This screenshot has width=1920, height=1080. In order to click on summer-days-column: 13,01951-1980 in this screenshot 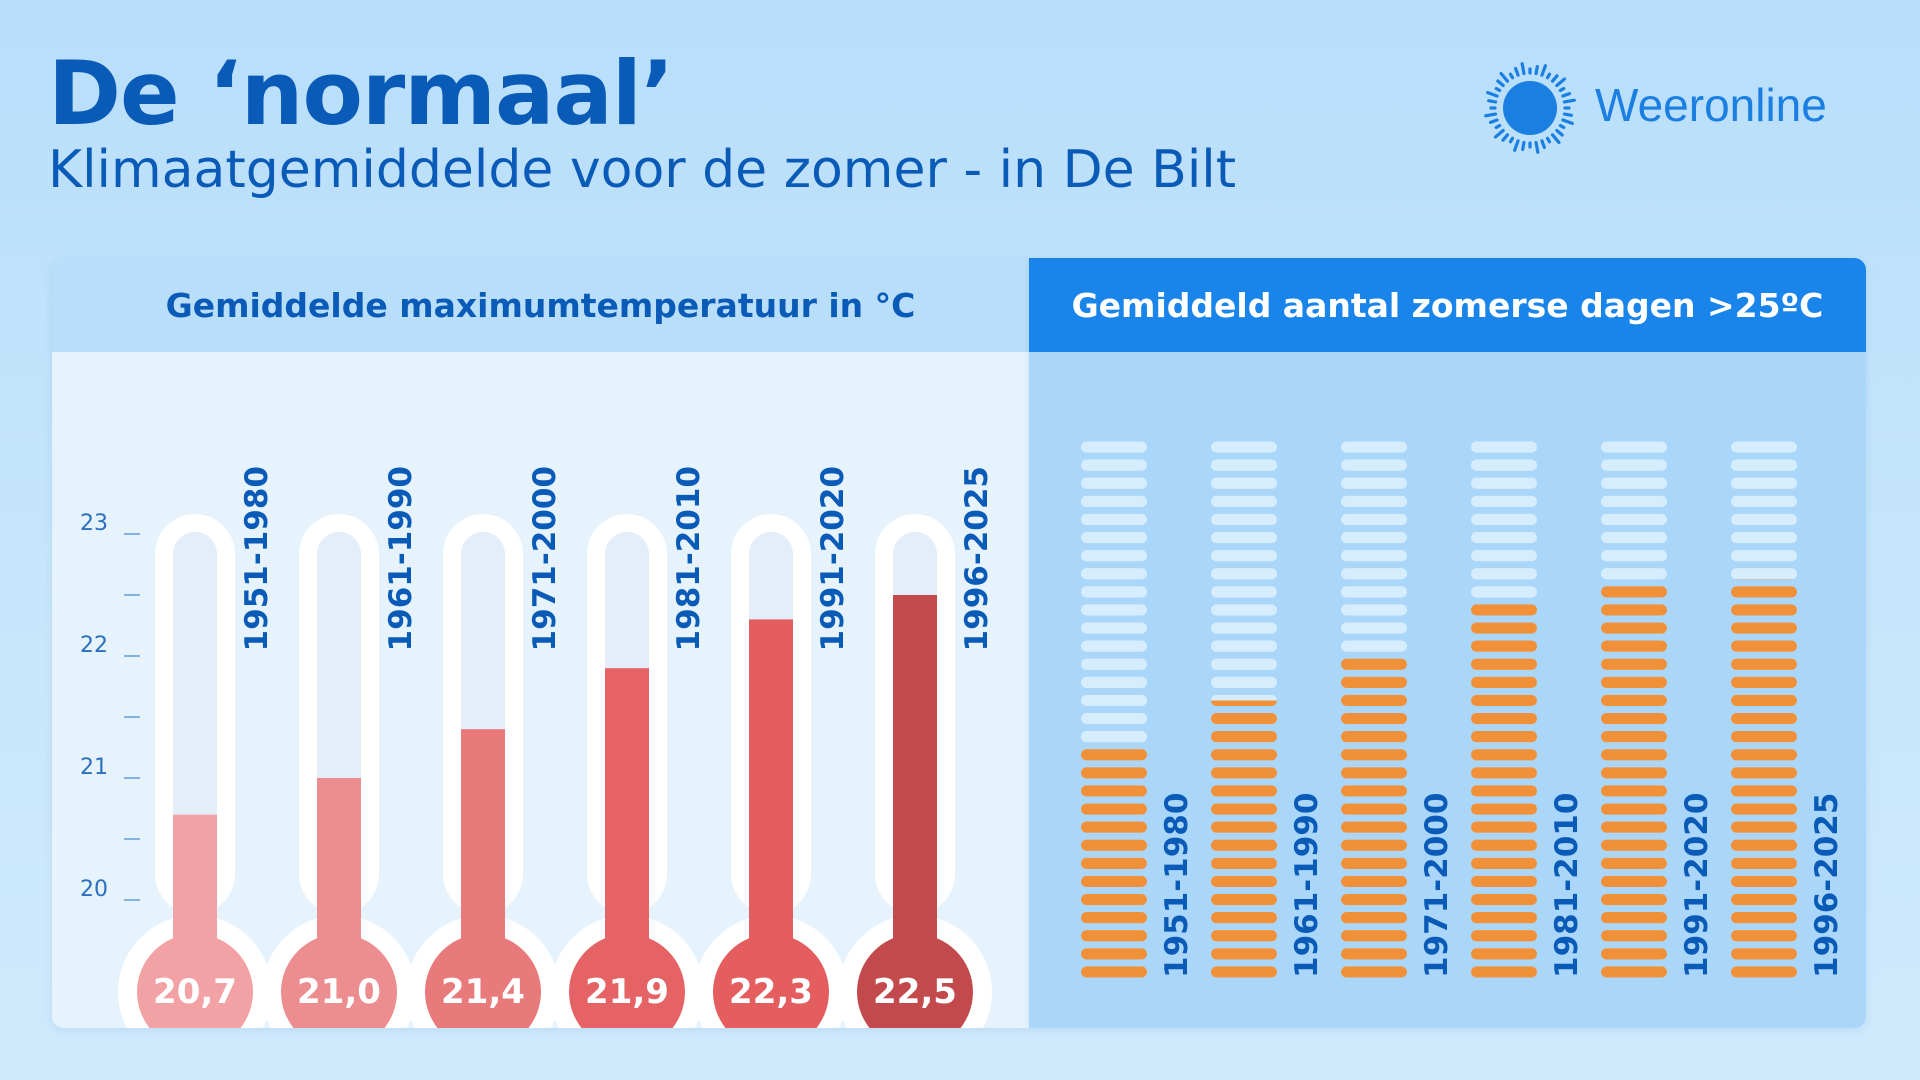, I will do `click(1138, 709)`.